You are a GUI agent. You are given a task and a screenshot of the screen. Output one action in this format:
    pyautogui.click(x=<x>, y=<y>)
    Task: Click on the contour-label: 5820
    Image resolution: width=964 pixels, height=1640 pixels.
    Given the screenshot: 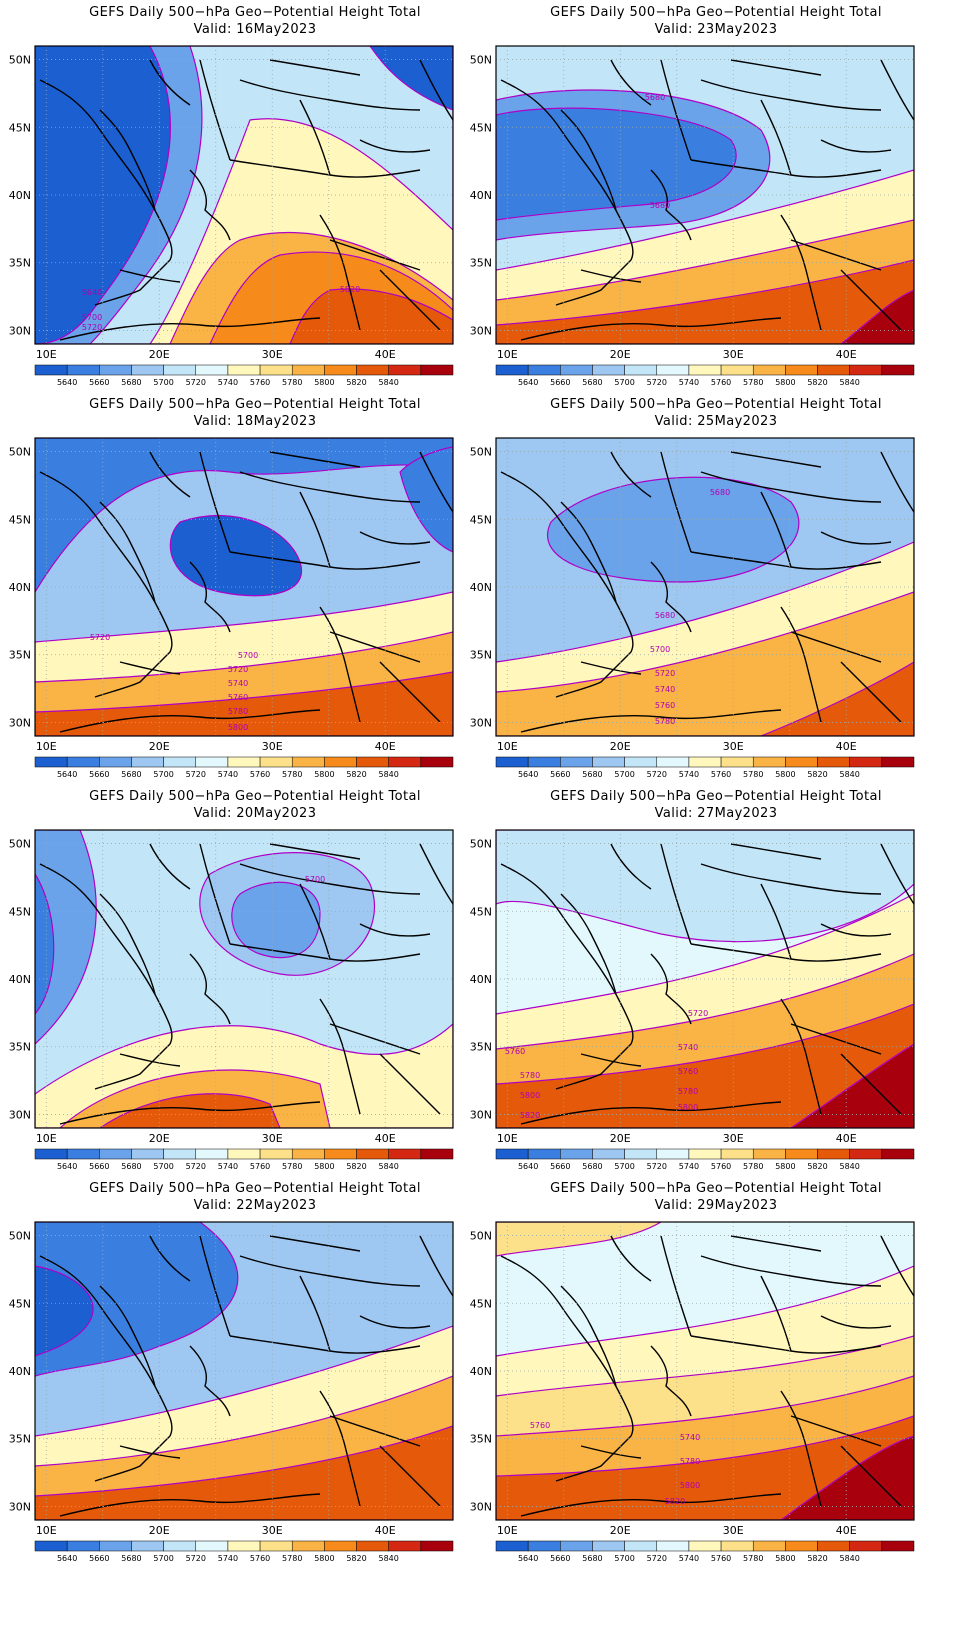 What is the action you would take?
    pyautogui.click(x=350, y=289)
    